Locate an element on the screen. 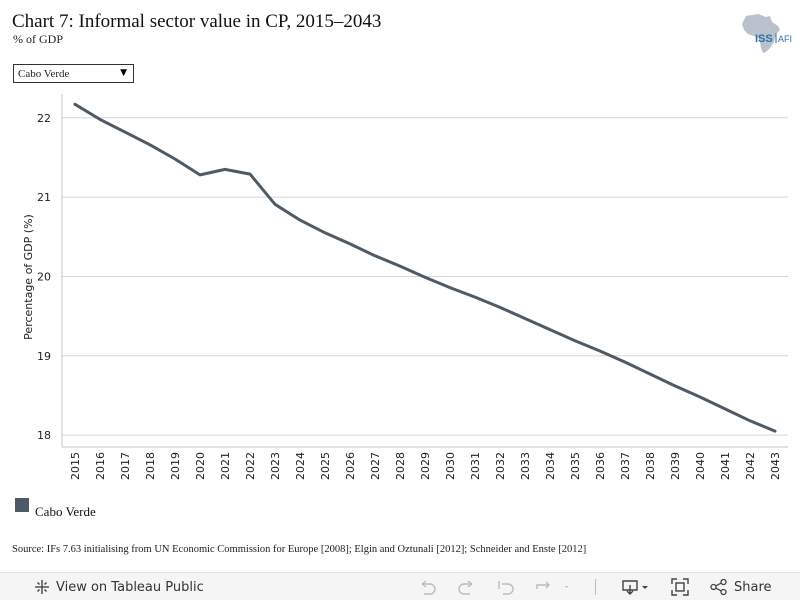 The width and height of the screenshot is (800, 600). x-tick-label: 2023 is located at coordinates (275, 466).